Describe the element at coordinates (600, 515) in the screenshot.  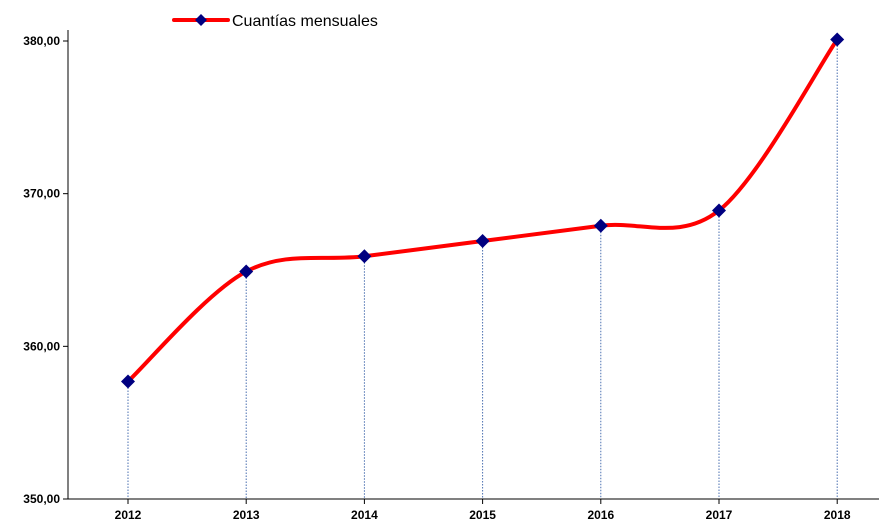
I see `x-tick-label-2016: 2016` at that location.